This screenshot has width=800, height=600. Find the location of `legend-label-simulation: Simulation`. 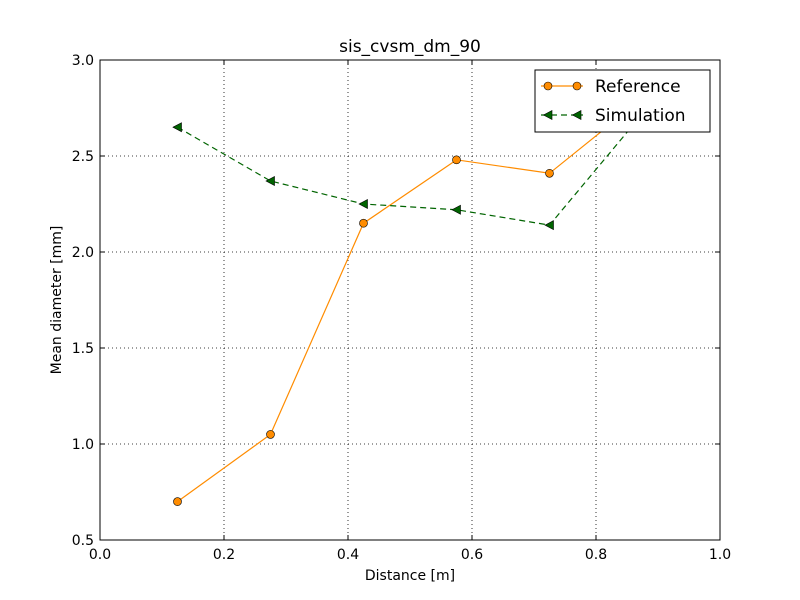

legend-label-simulation: Simulation is located at coordinates (640, 116).